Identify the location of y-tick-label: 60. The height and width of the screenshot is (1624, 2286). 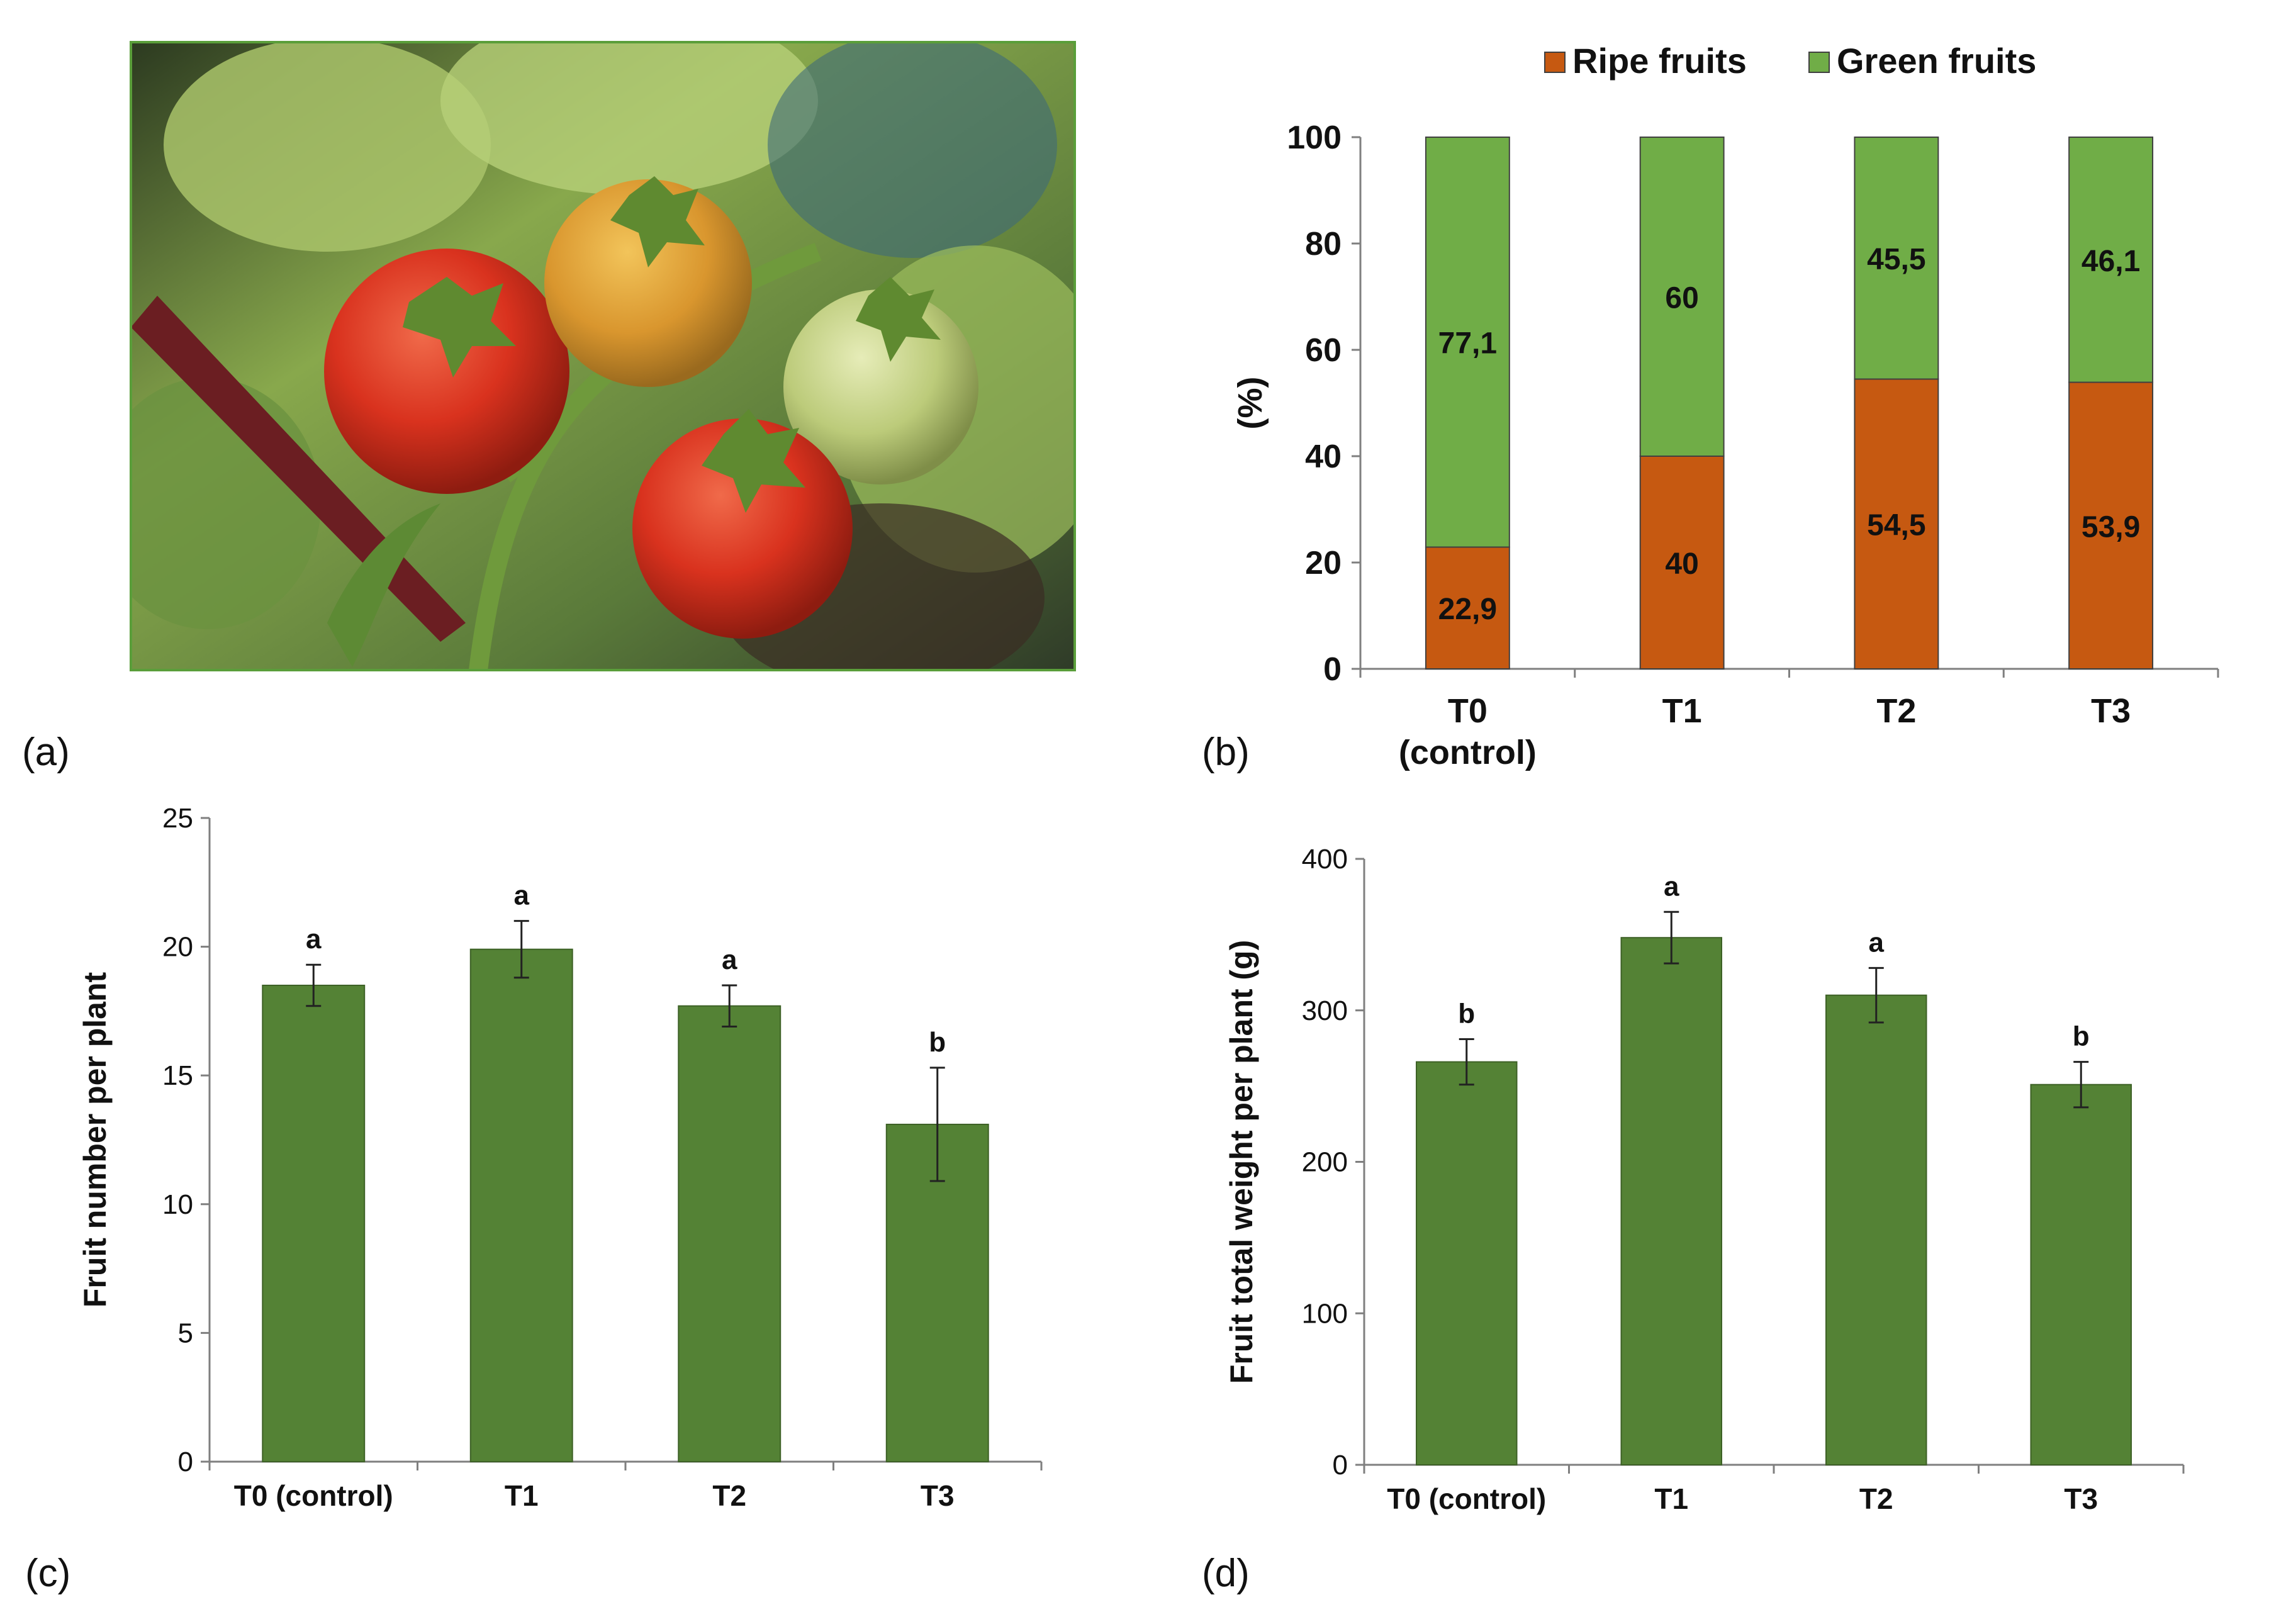
(1323, 350).